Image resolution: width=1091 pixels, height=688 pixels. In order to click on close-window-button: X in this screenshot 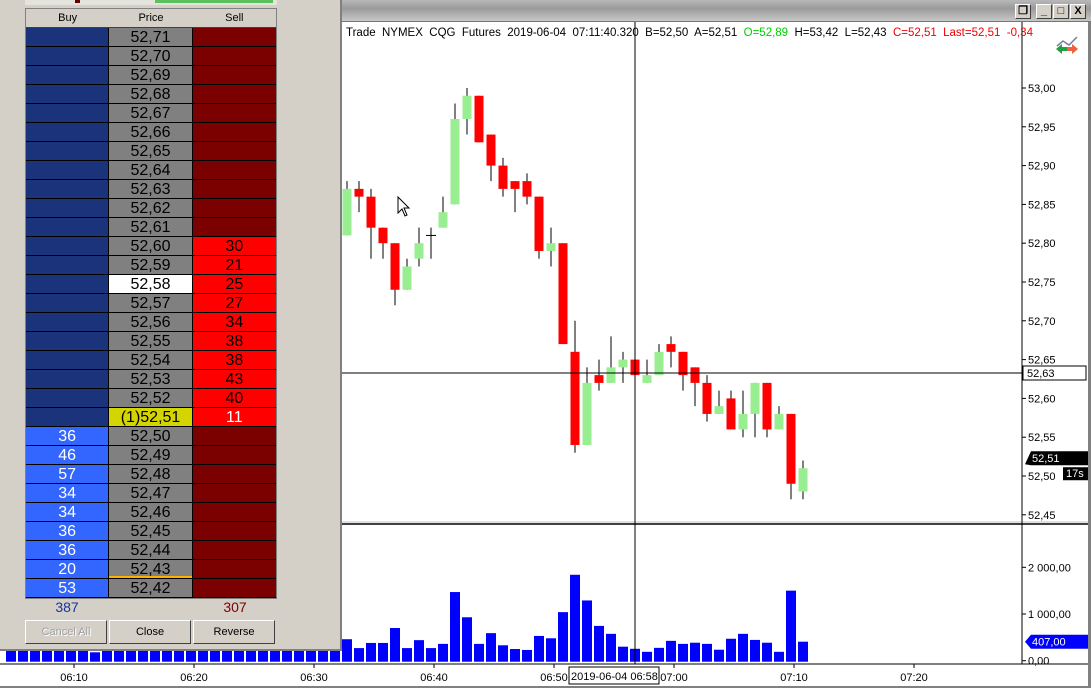, I will do `click(1078, 11)`.